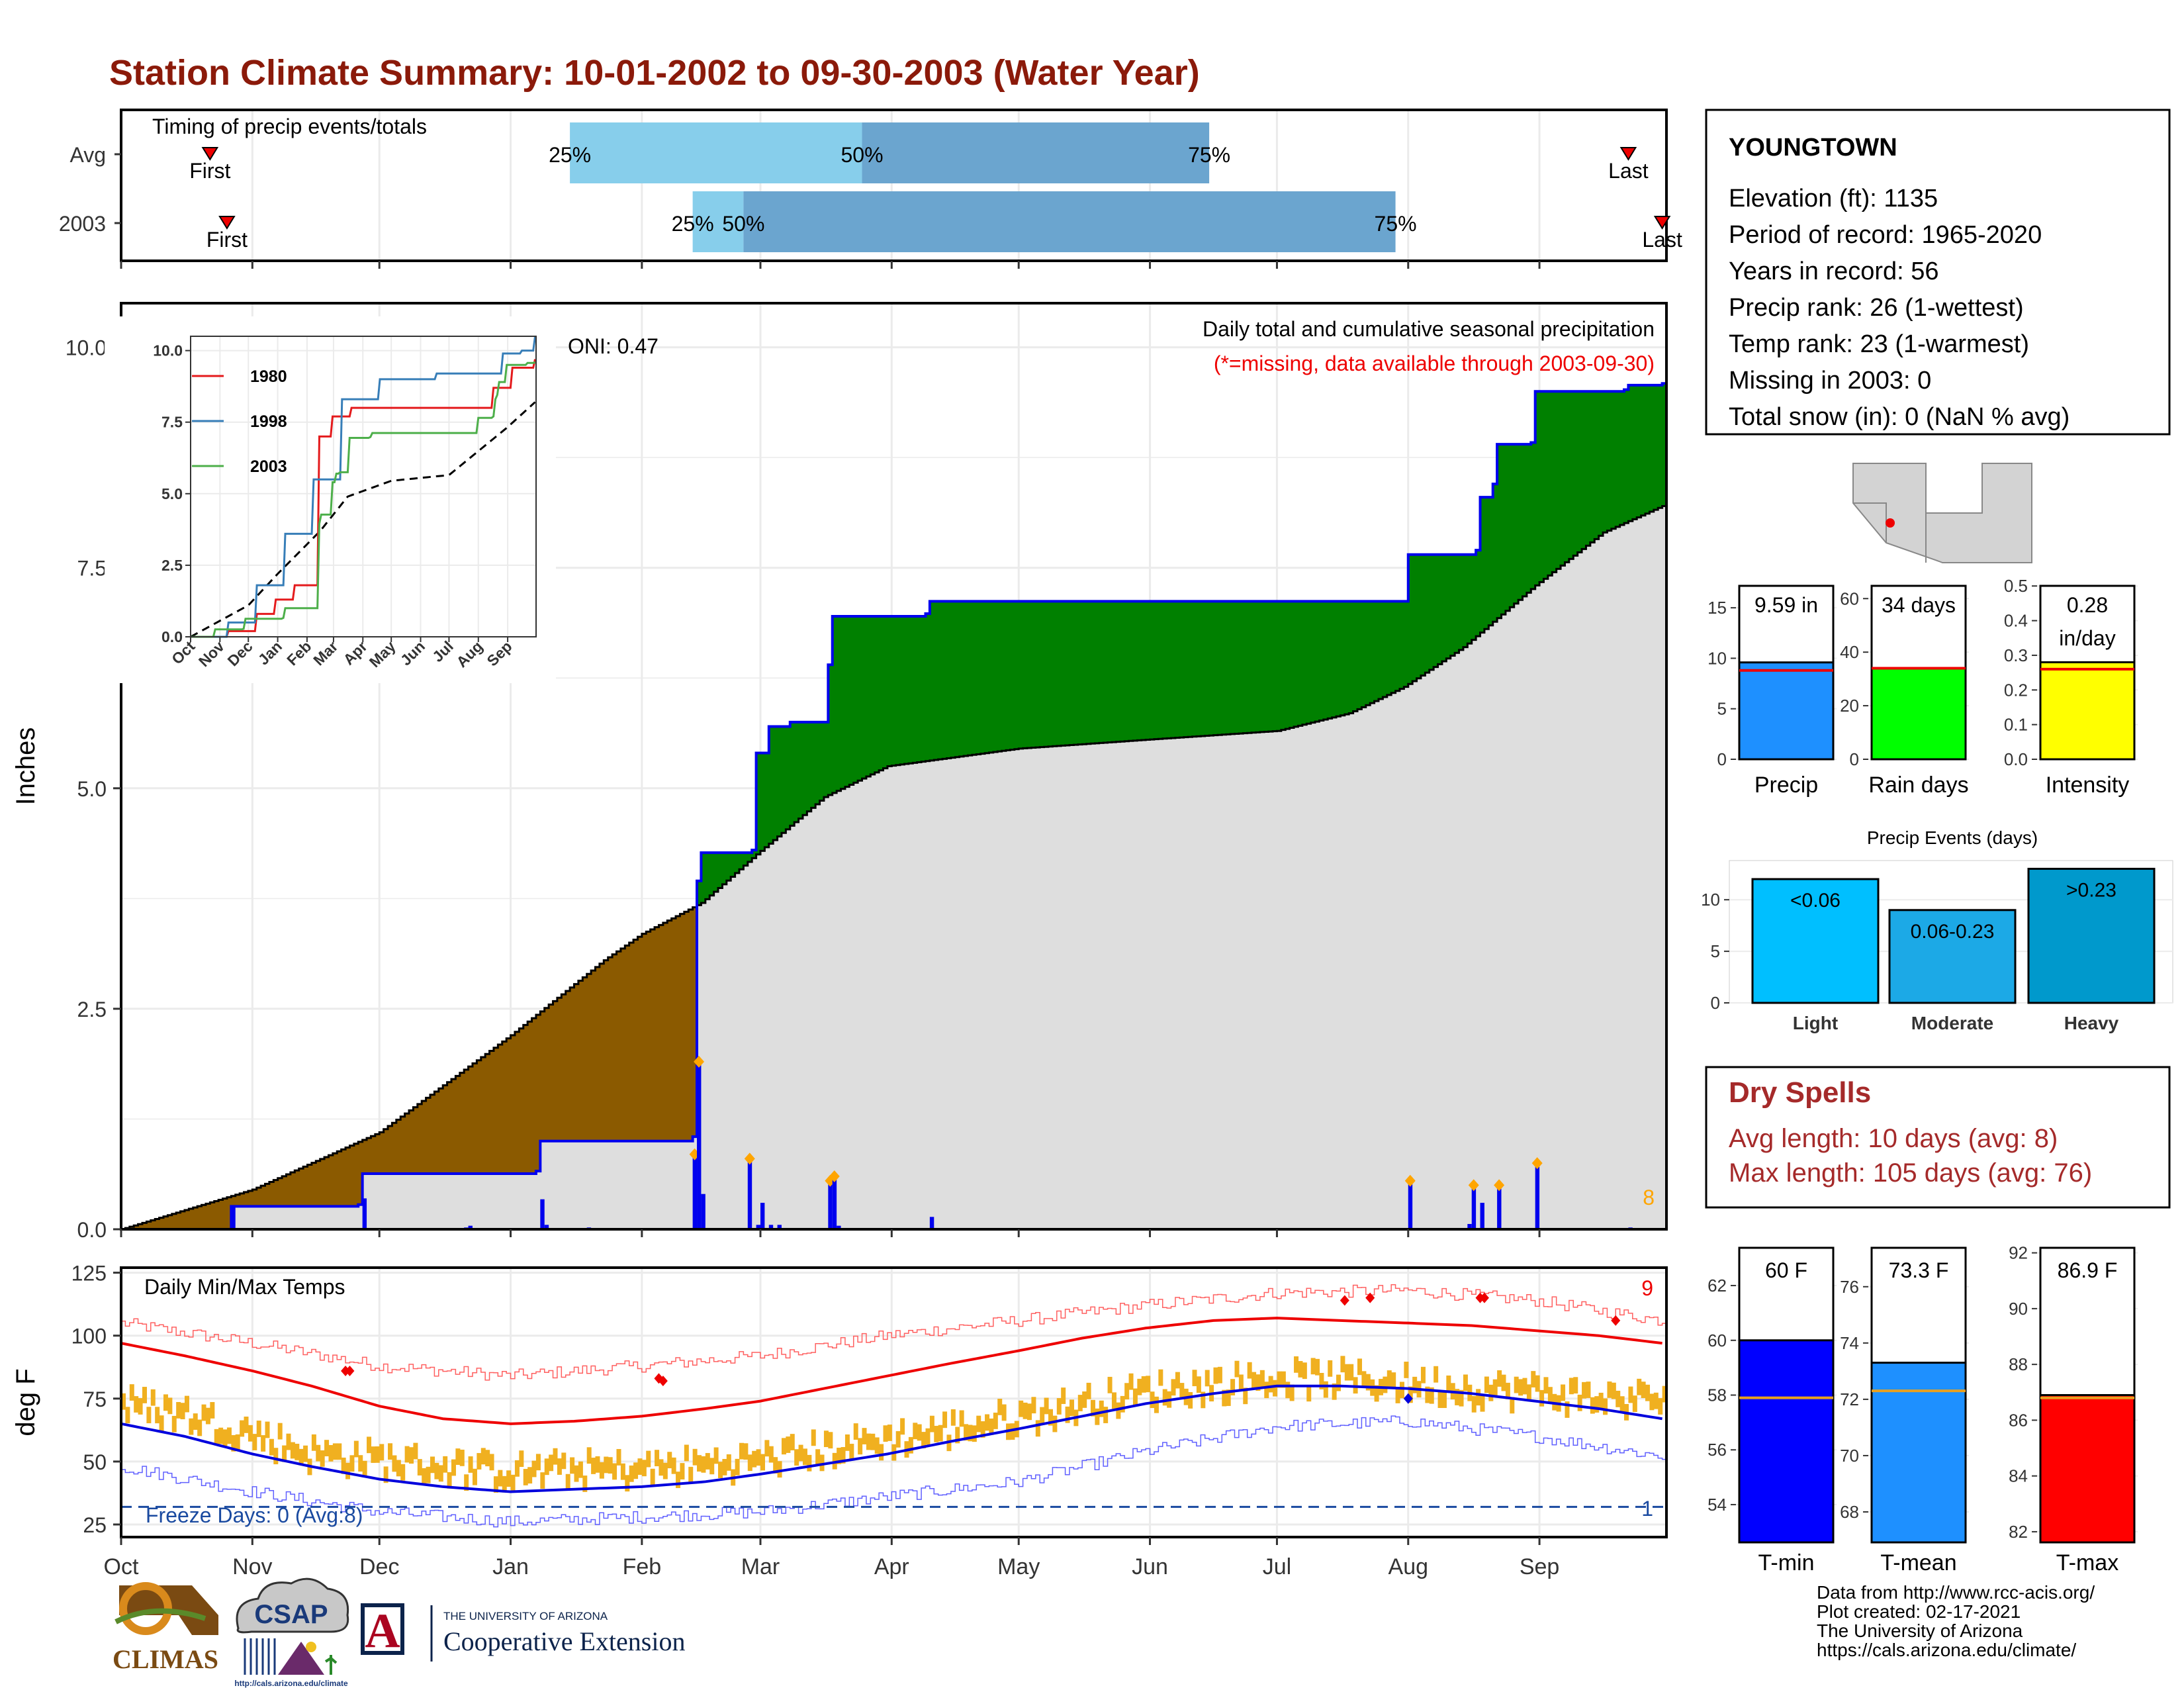 The height and width of the screenshot is (1688, 2184). Describe the element at coordinates (2016, 759) in the screenshot. I see `stat-y-tick-label: 0.0` at that location.